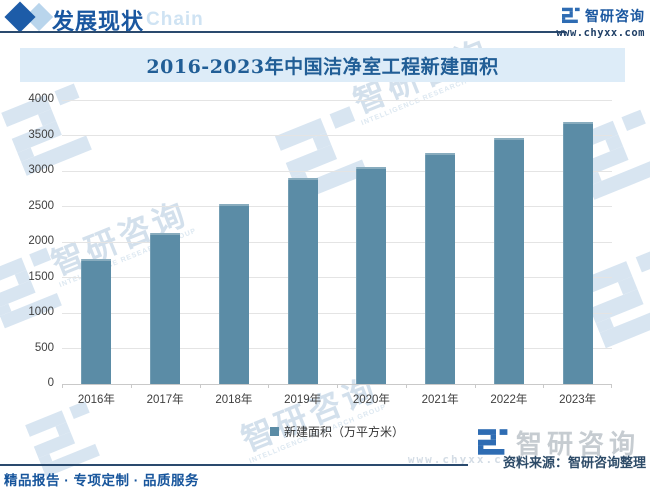 The image size is (650, 490). What do you see at coordinates (234, 400) in the screenshot?
I see `x-tick-2018年: 2018年` at bounding box center [234, 400].